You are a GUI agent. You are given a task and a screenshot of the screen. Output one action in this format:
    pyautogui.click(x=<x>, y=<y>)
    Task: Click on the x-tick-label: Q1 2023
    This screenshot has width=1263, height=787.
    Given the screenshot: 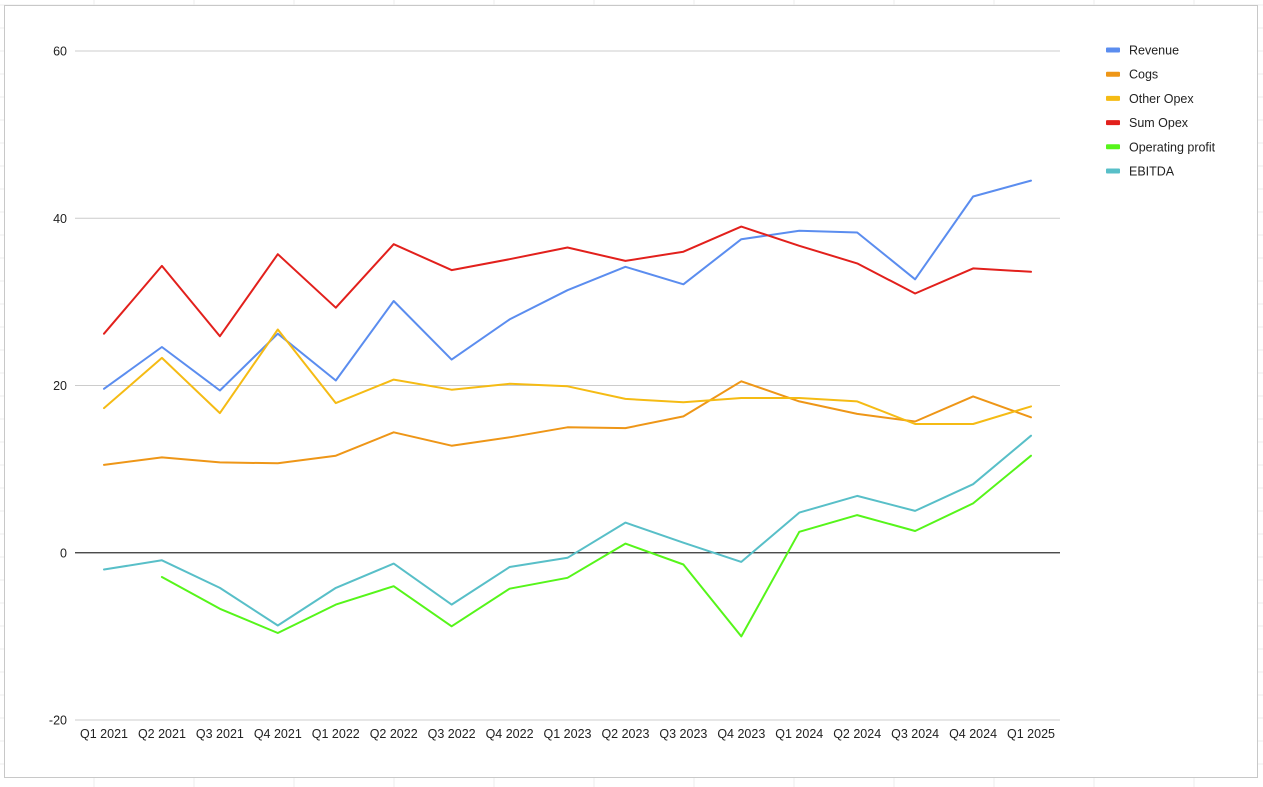 What is the action you would take?
    pyautogui.click(x=568, y=734)
    